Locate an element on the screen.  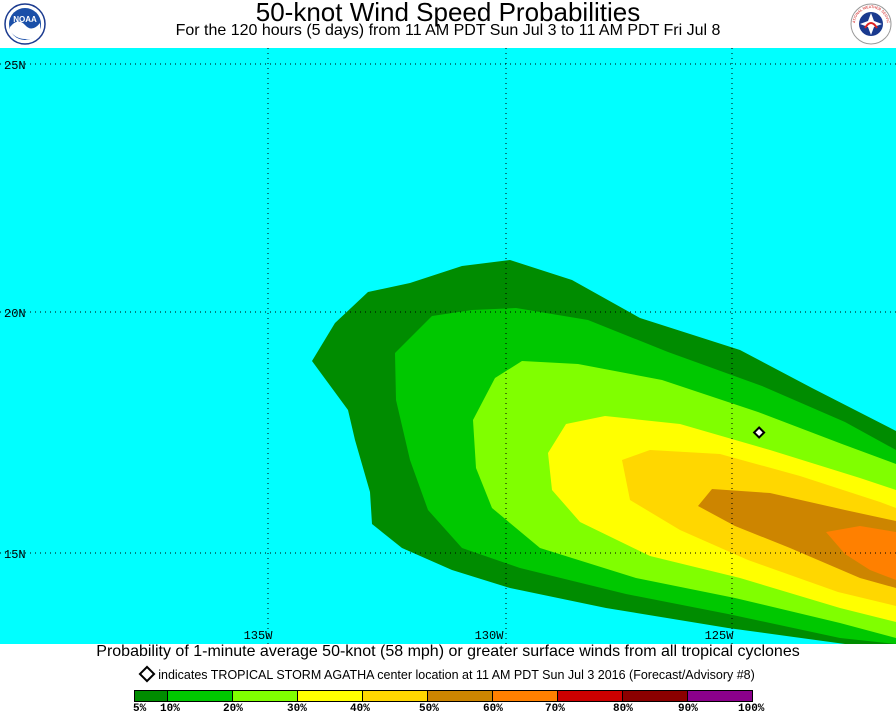
lat-label: 15N is located at coordinates (15, 555).